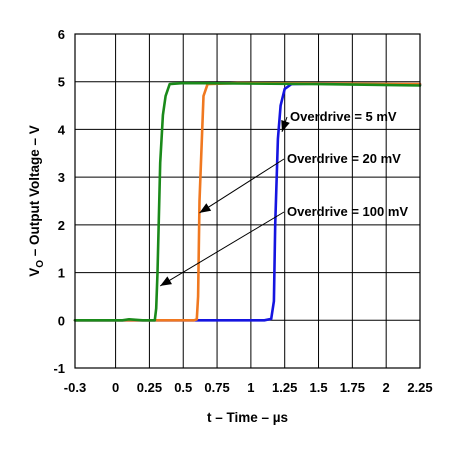 The height and width of the screenshot is (453, 457). Describe the element at coordinates (61, 34) in the screenshot. I see `y-tick-label: 6` at that location.